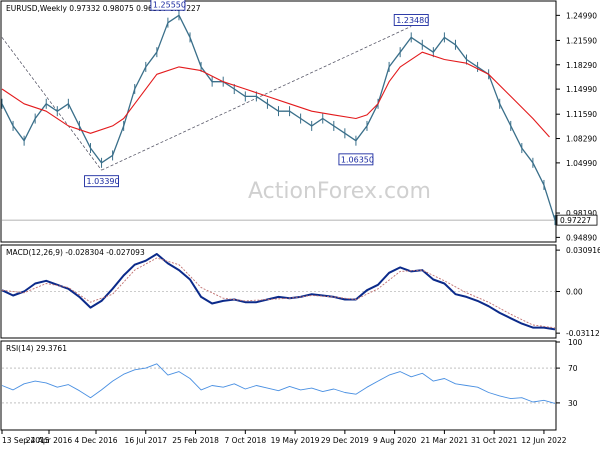 This screenshot has width=600, height=450. What do you see at coordinates (583, 333) in the screenshot?
I see `macd-y-tick-label: -0.031124` at bounding box center [583, 333].